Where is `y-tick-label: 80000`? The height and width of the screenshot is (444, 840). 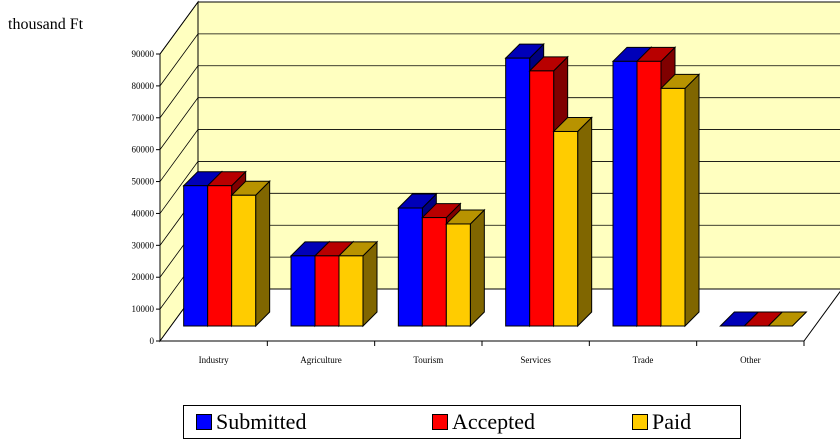 y-tick-label: 80000 is located at coordinates (143, 86).